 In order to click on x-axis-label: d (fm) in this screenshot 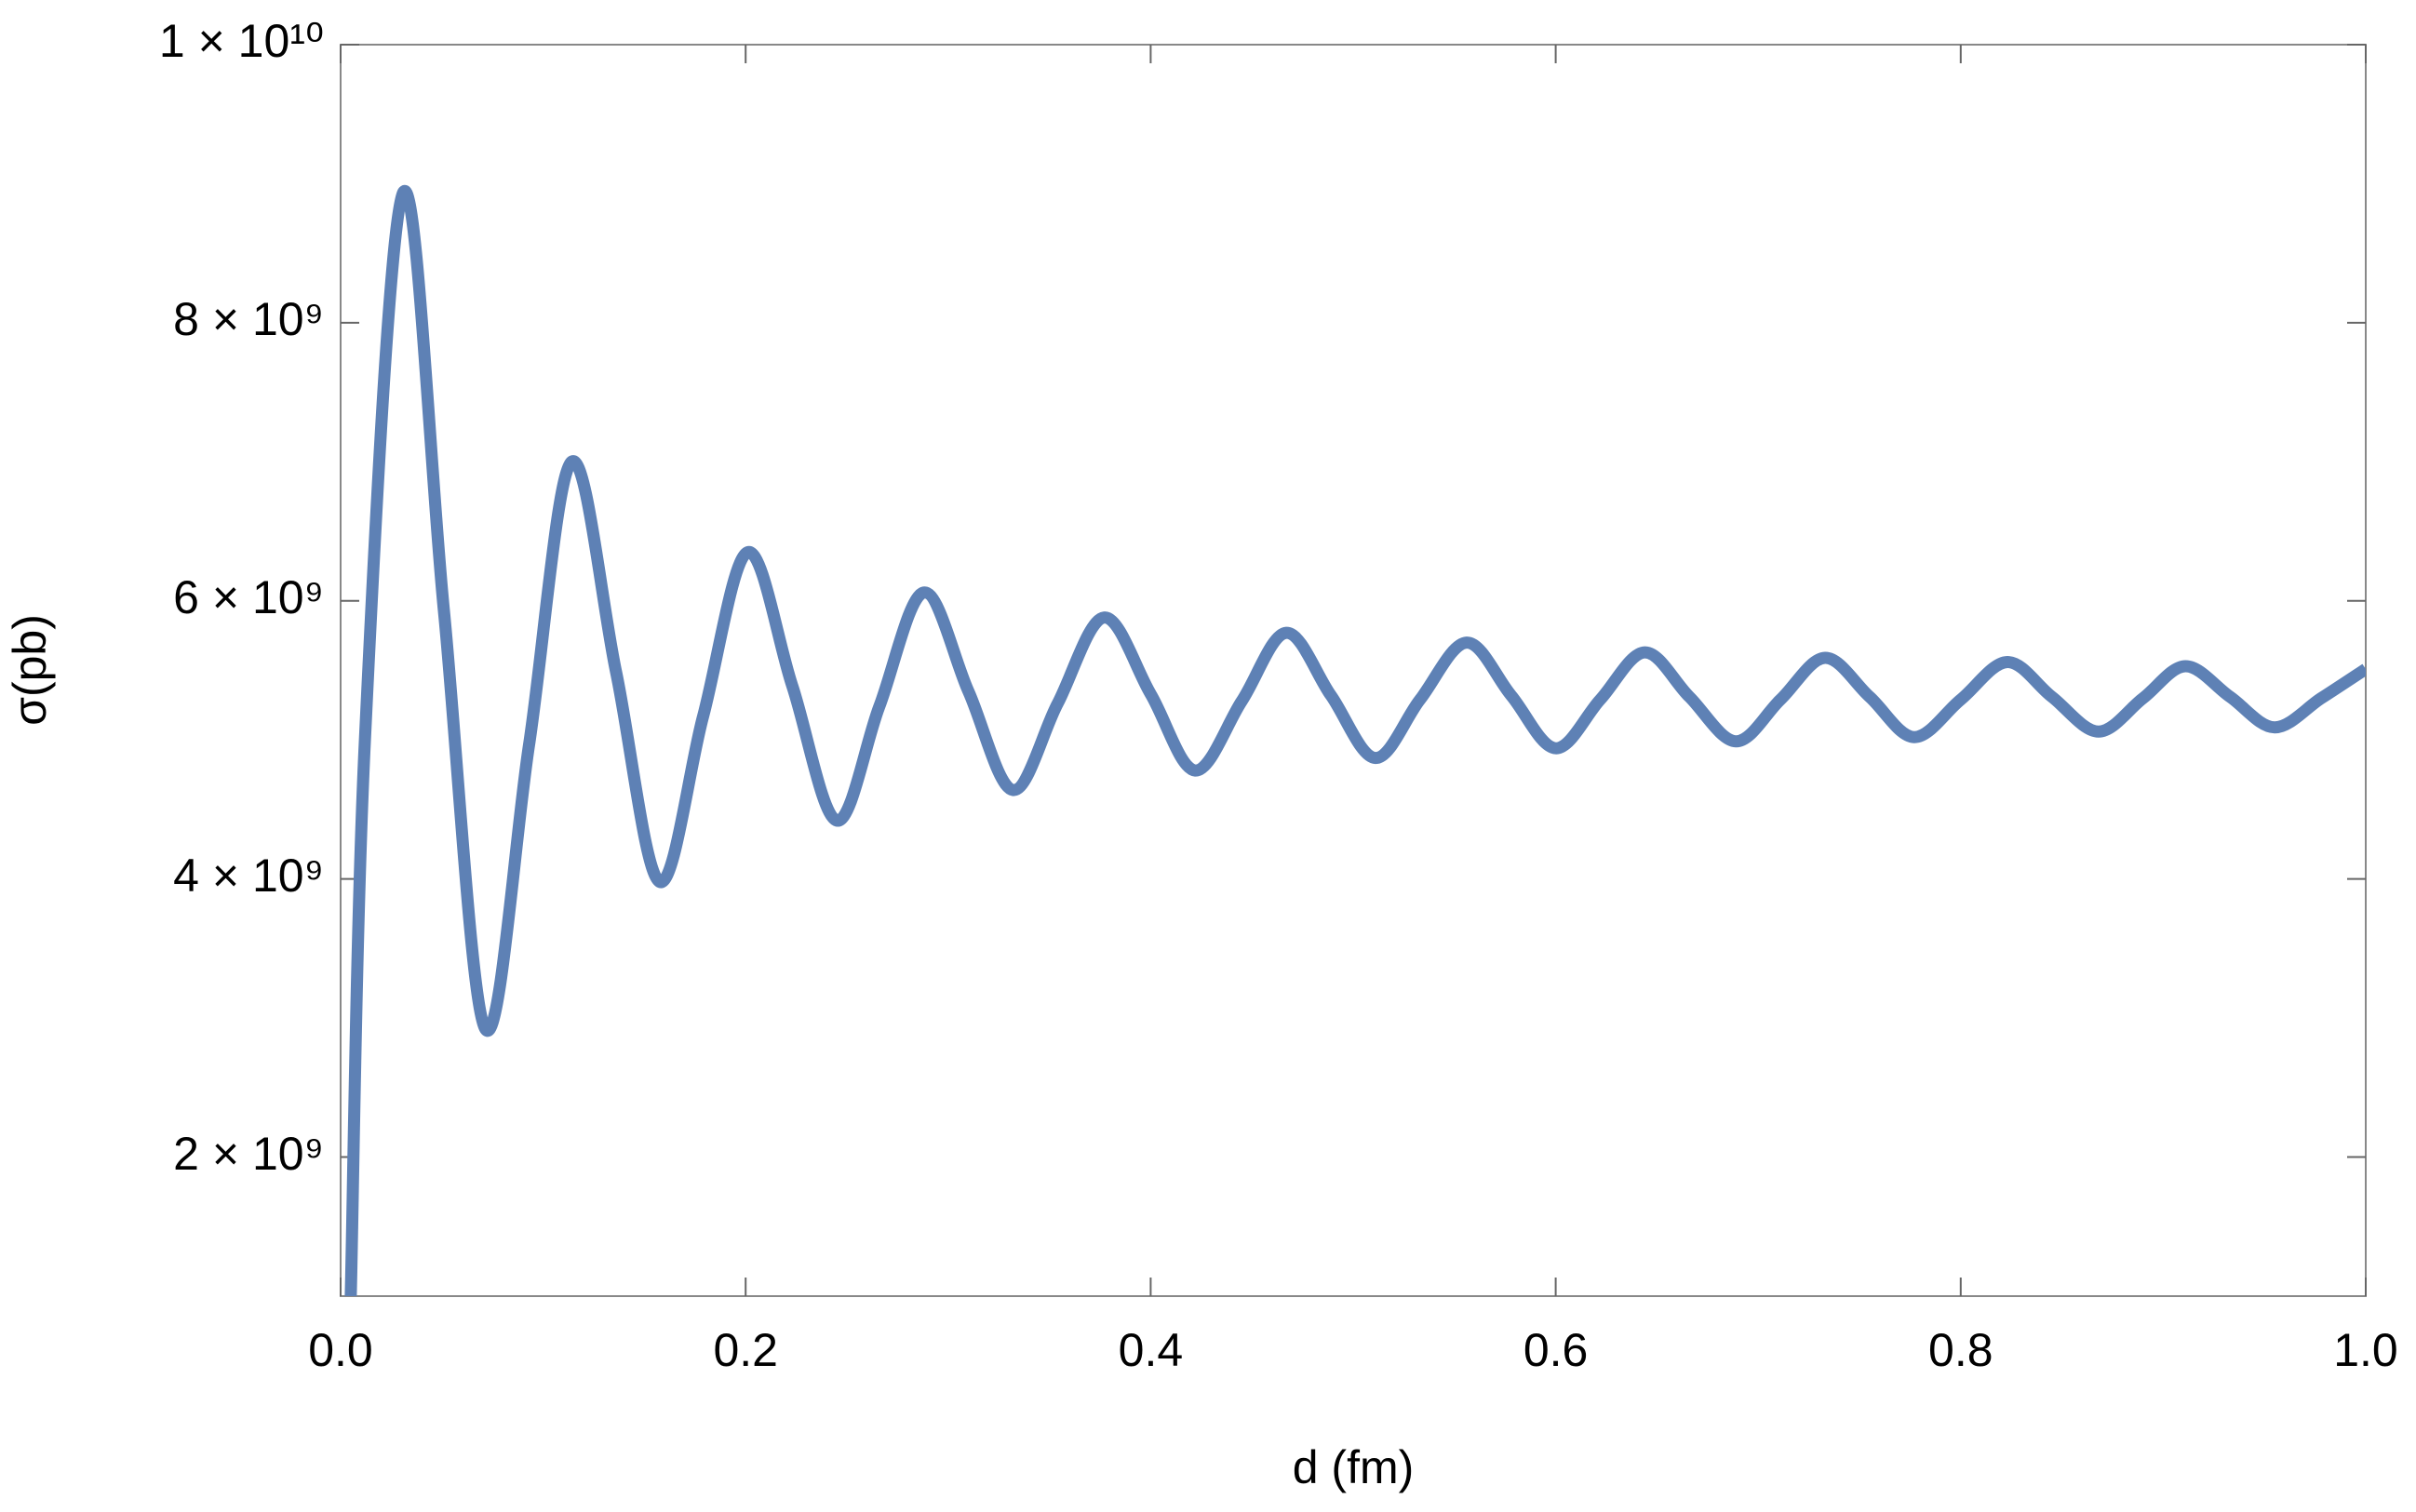, I will do `click(1354, 1467)`.